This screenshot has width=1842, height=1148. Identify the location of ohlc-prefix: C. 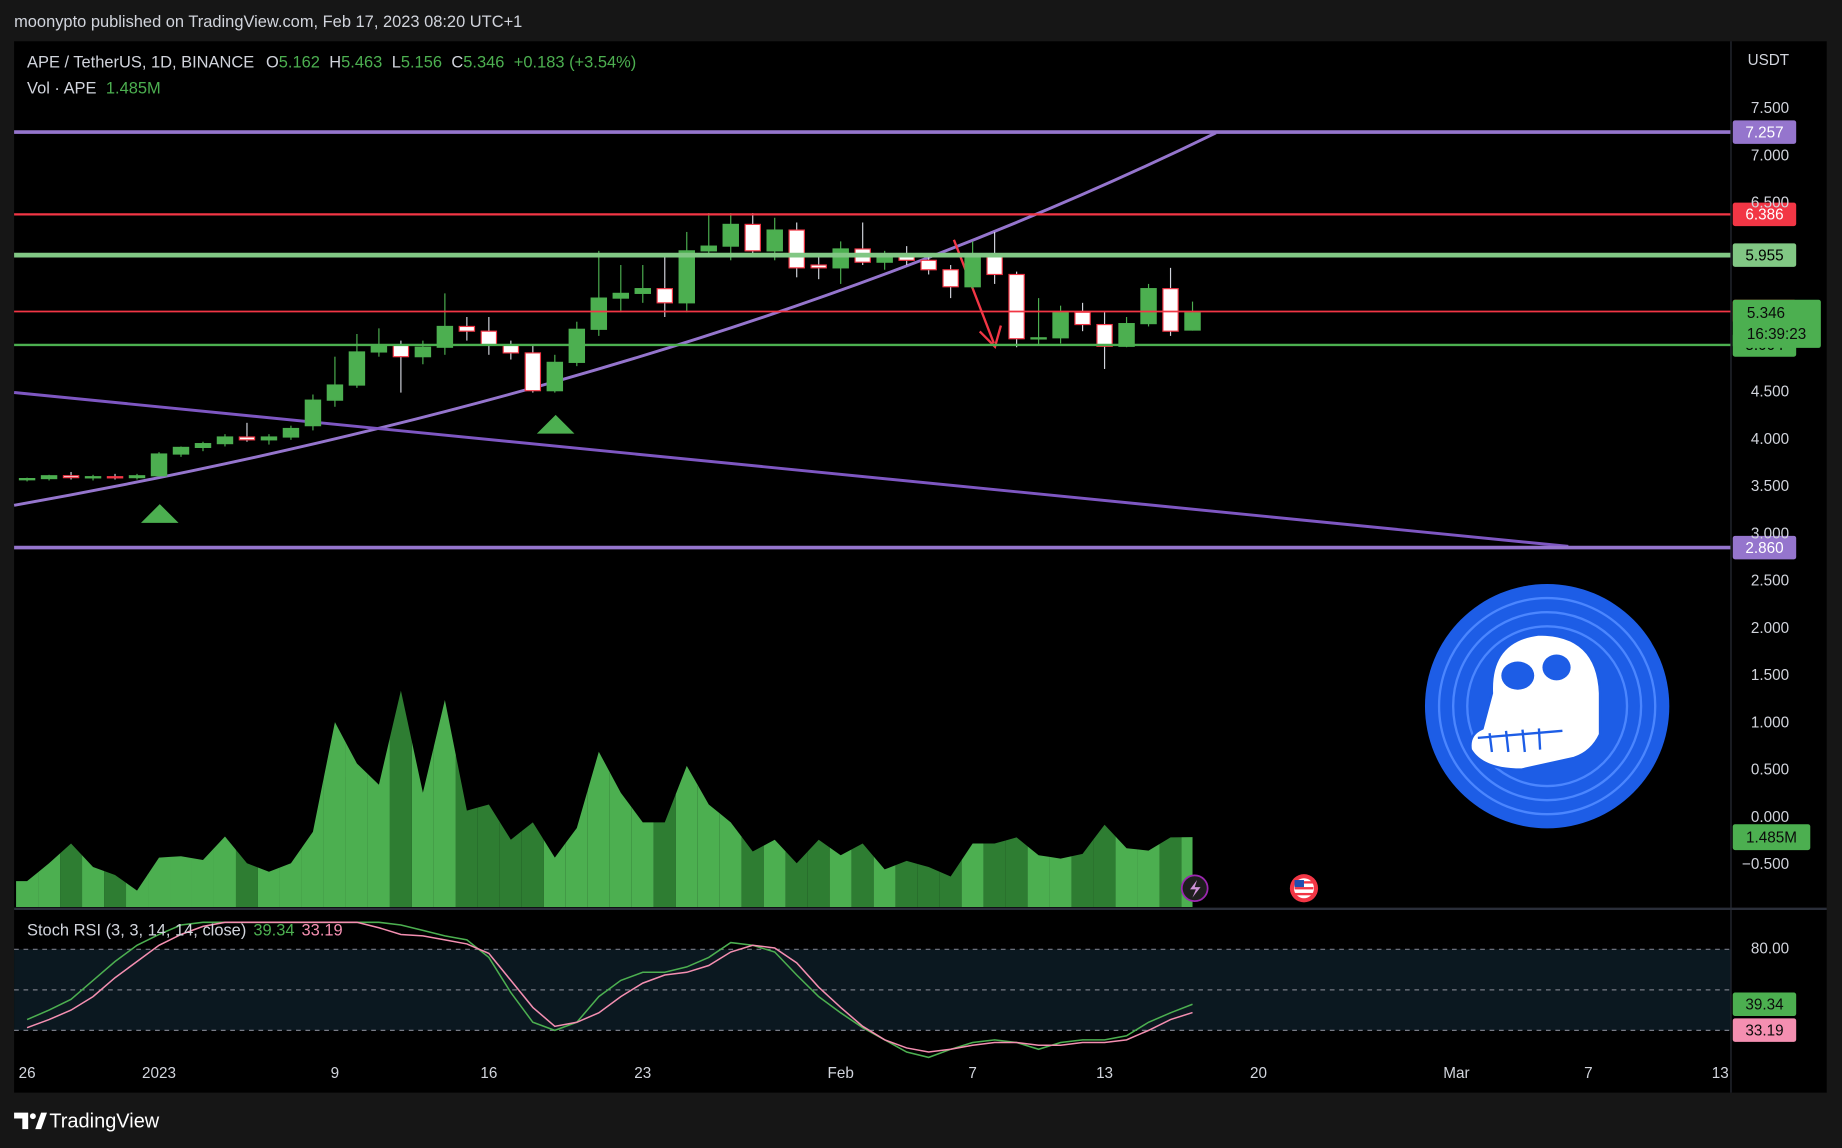
(457, 63).